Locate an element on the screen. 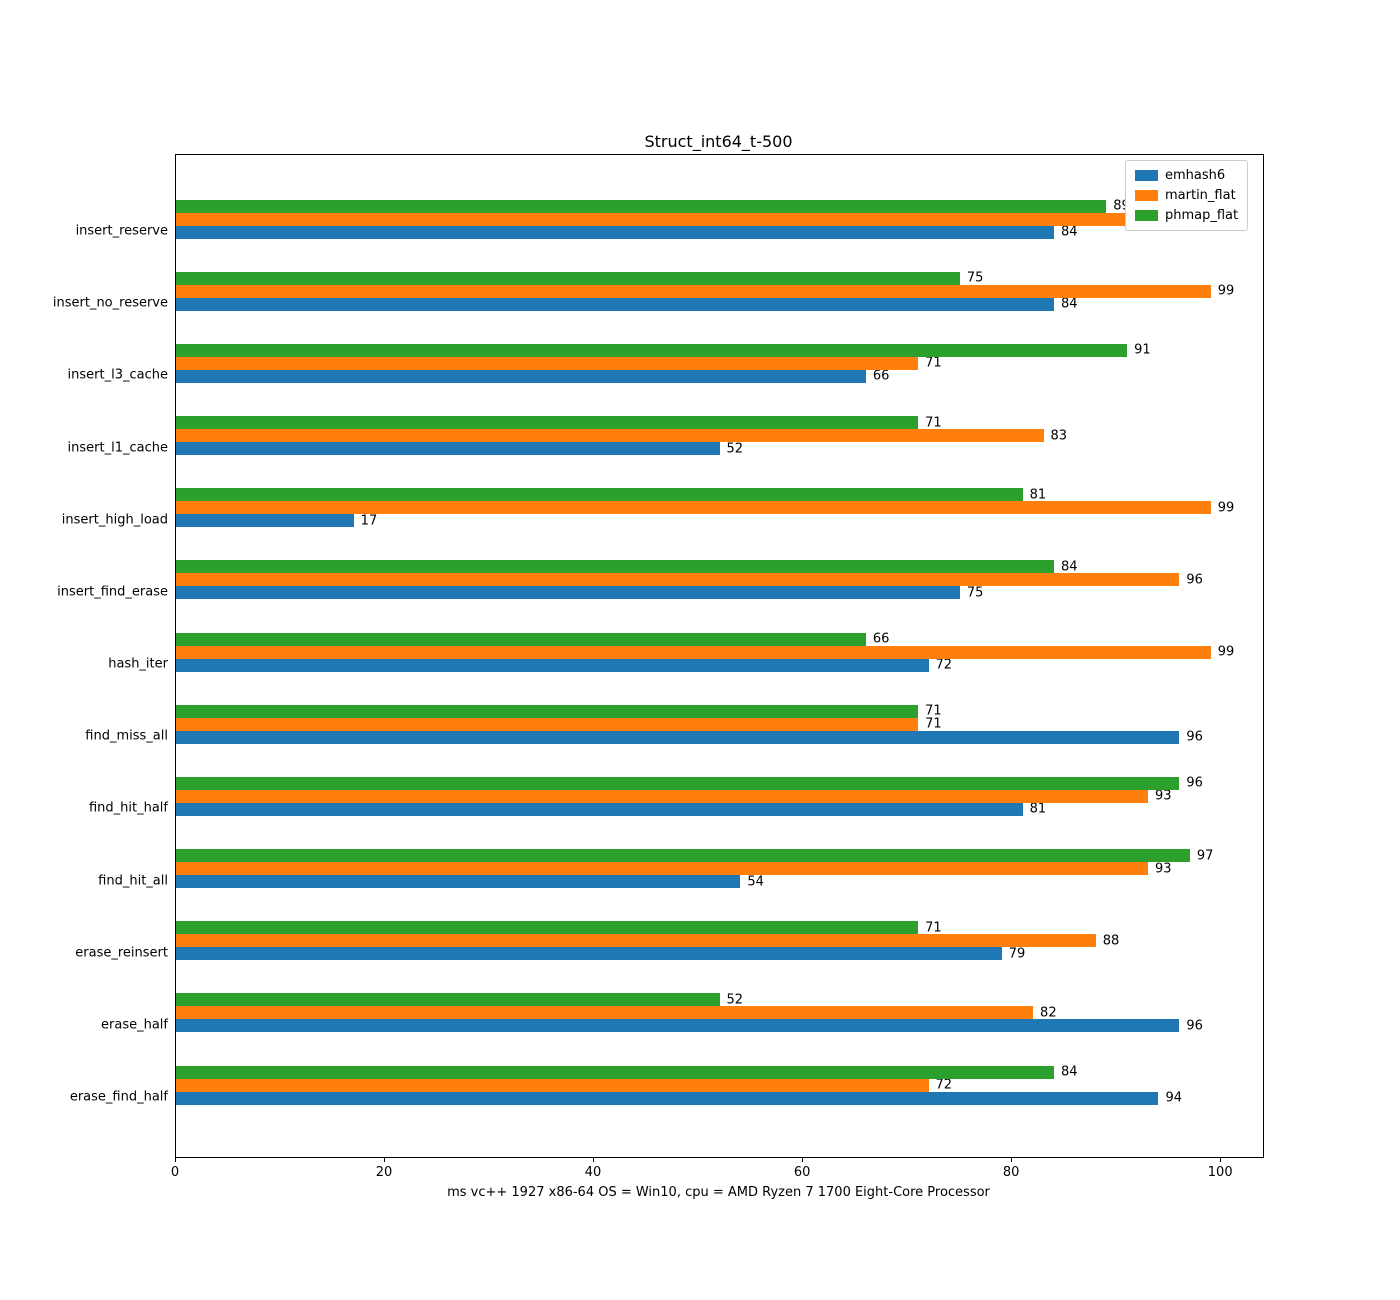  bar-emhash6-insert_reserve is located at coordinates (615, 232).